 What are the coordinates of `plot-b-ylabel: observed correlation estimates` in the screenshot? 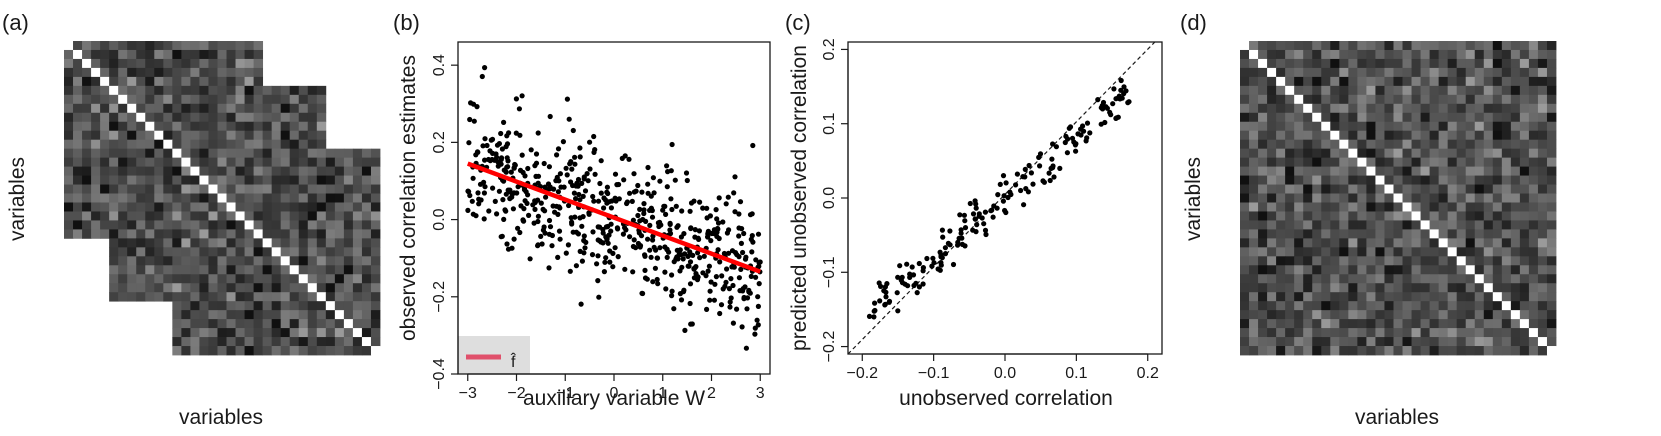 It's located at (408, 198).